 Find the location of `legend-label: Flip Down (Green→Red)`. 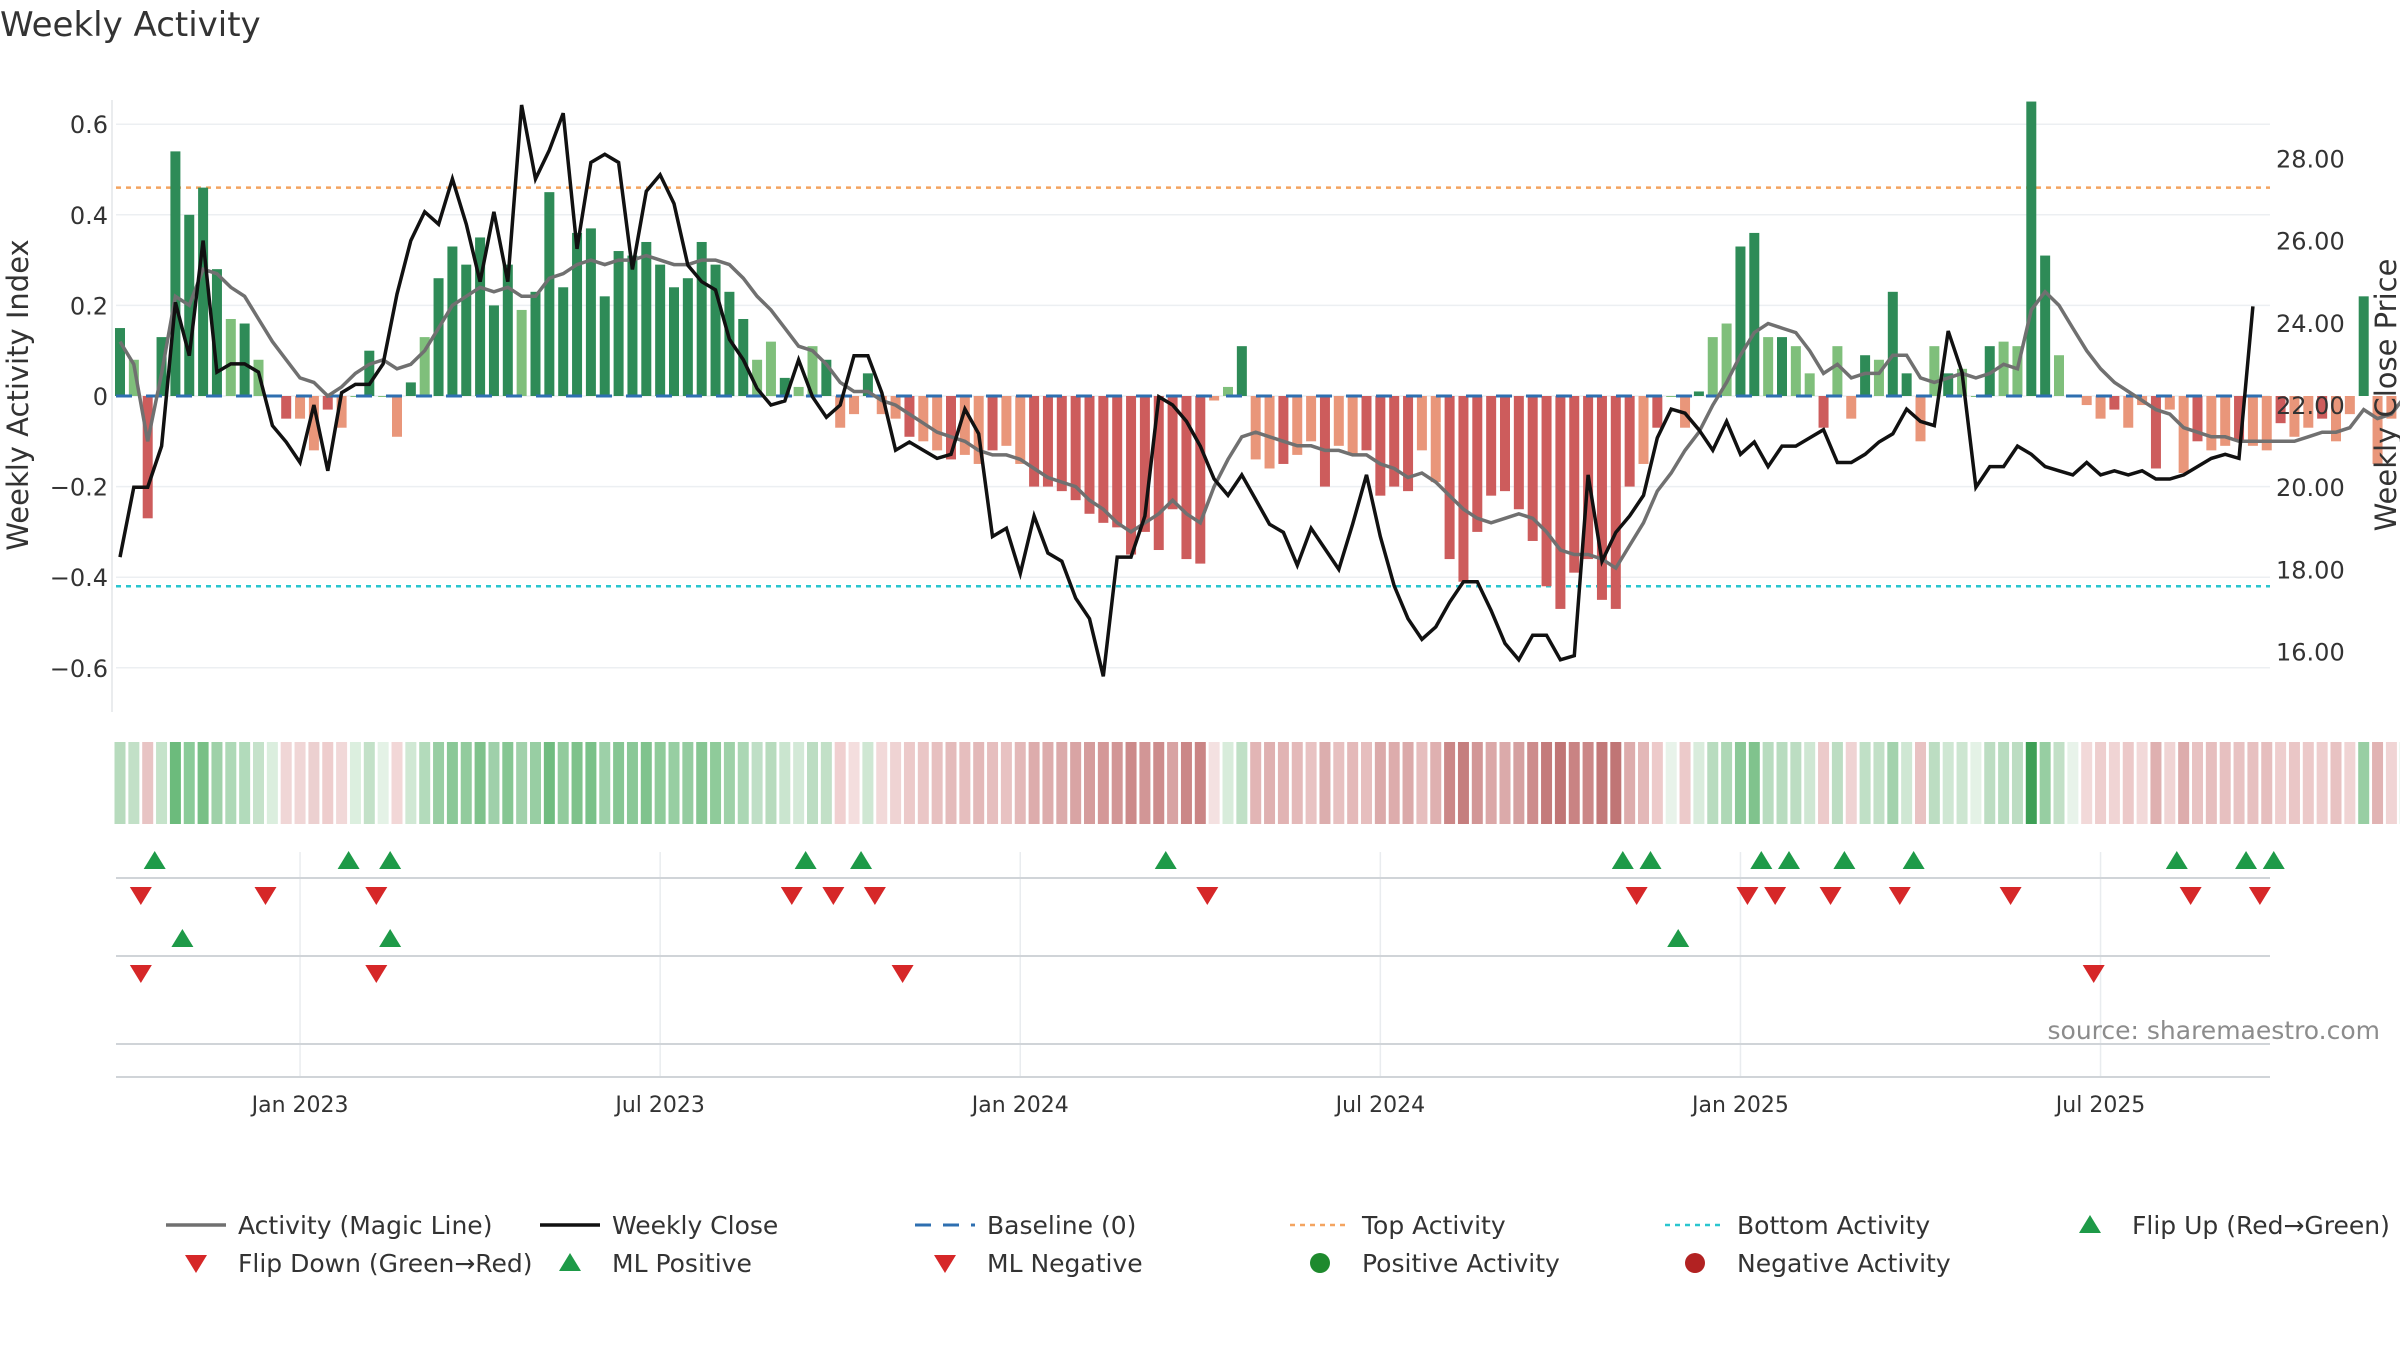

legend-label: Flip Down (Green→Red) is located at coordinates (385, 1263).